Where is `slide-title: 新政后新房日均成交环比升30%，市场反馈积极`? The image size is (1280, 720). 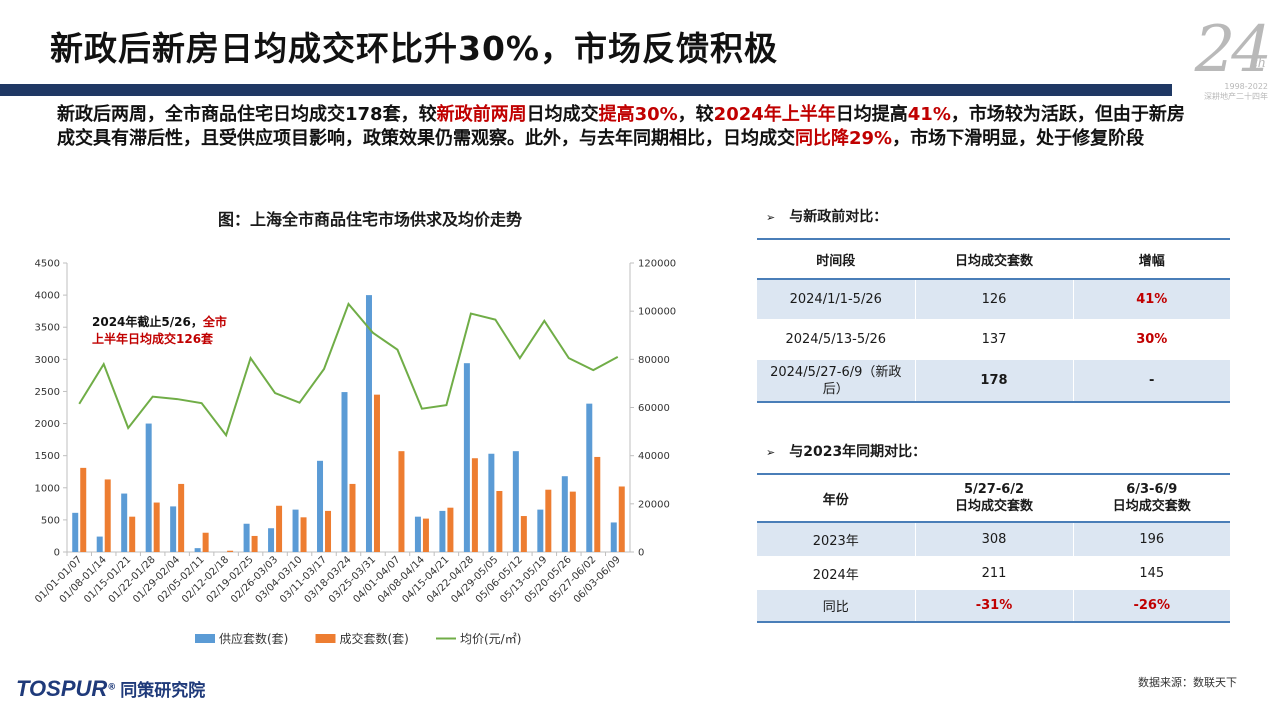
slide-title: 新政后新房日均成交环比升30%，市场反馈积极 is located at coordinates (414, 48).